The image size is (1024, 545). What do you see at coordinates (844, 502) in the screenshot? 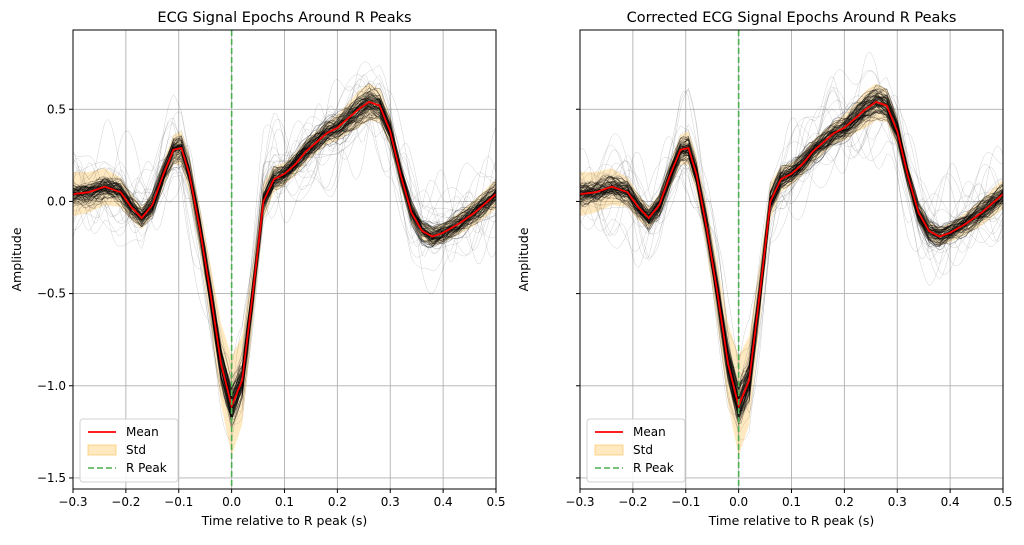
I see `x-tick-label: 0.2` at bounding box center [844, 502].